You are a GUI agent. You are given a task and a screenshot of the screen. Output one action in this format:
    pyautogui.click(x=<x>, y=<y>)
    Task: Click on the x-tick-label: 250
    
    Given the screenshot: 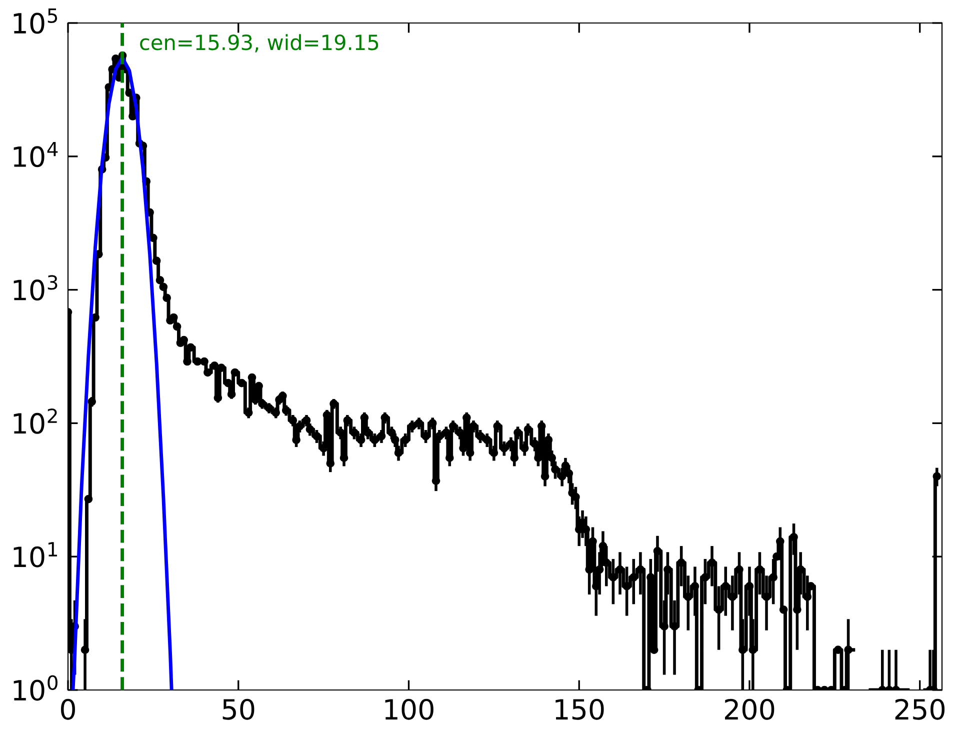 What is the action you would take?
    pyautogui.click(x=920, y=709)
    